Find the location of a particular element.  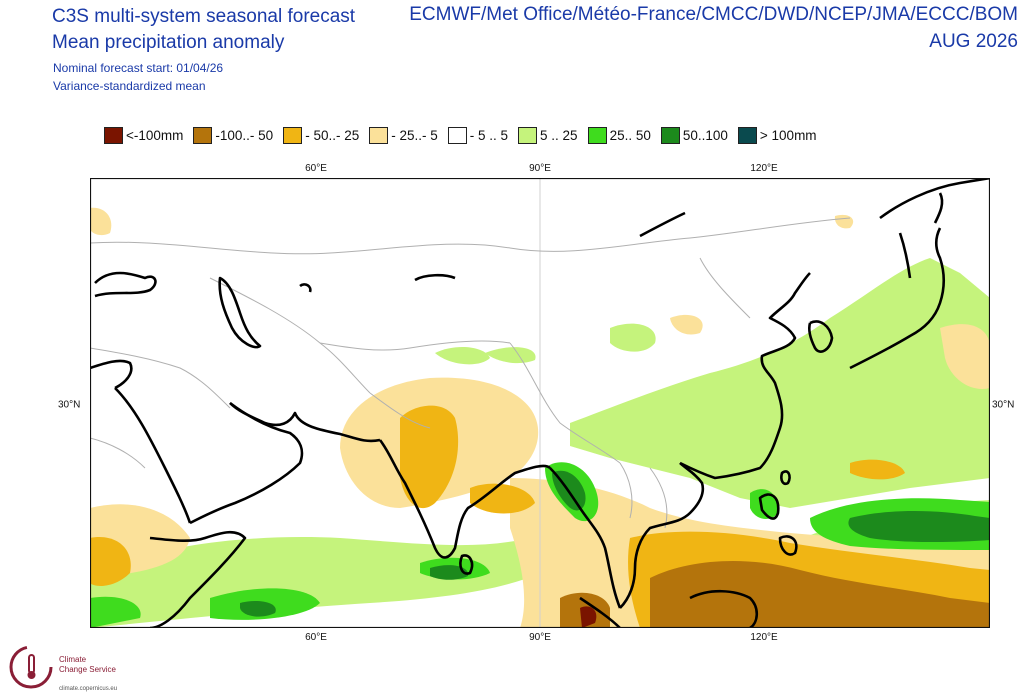

lon-label-bottom-60e: 60°E is located at coordinates (316, 637).